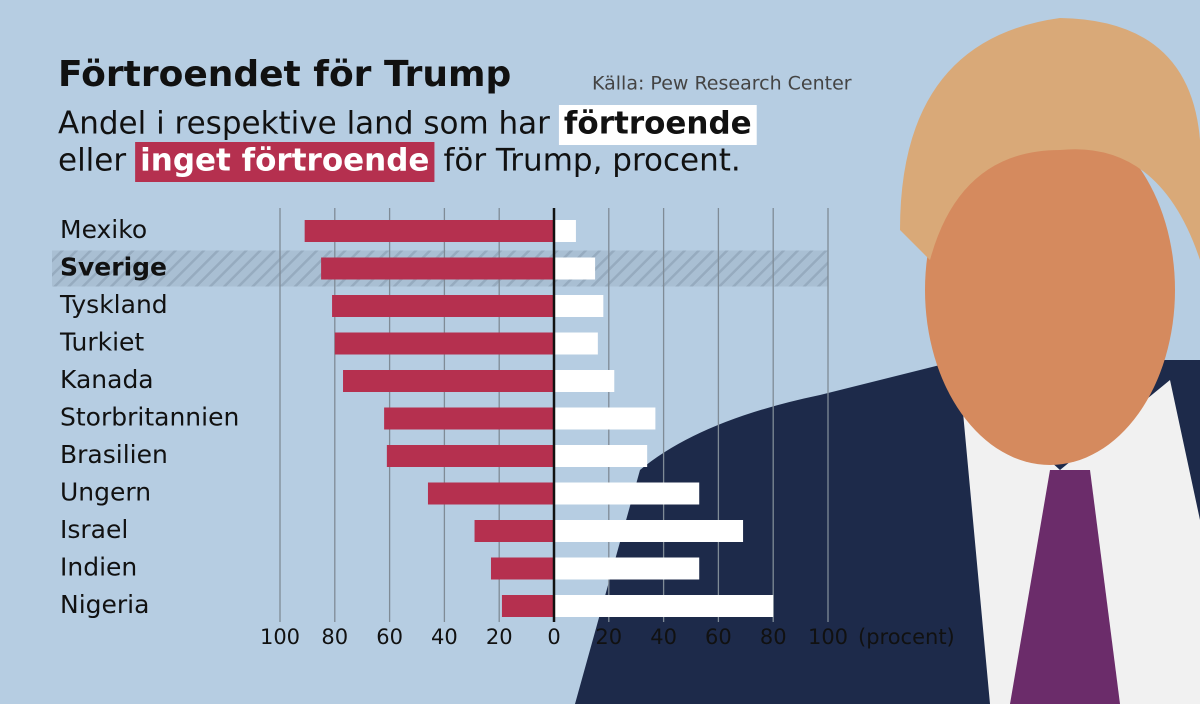 The height and width of the screenshot is (704, 1200). Describe the element at coordinates (114, 454) in the screenshot. I see `category-label: Brasilien` at that location.